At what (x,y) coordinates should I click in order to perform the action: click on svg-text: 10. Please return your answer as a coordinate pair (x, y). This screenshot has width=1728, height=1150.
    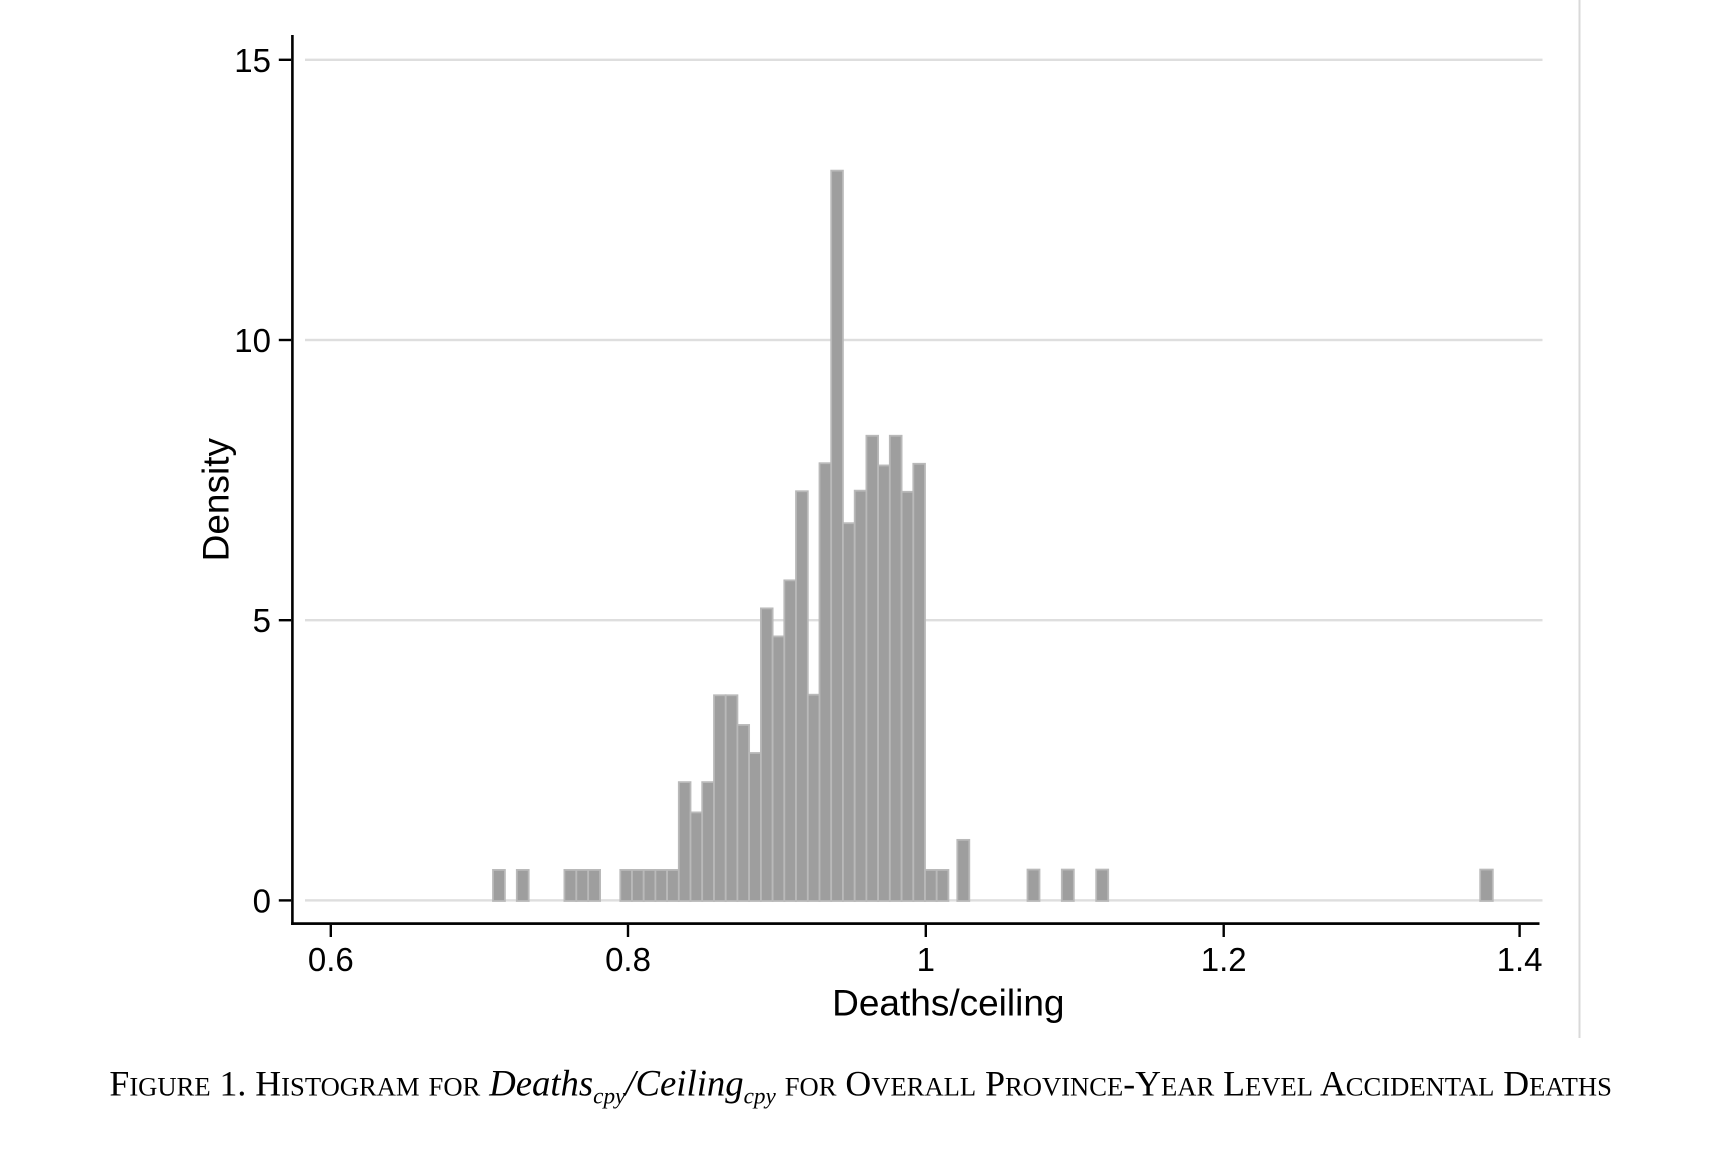
    Looking at the image, I should click on (252, 340).